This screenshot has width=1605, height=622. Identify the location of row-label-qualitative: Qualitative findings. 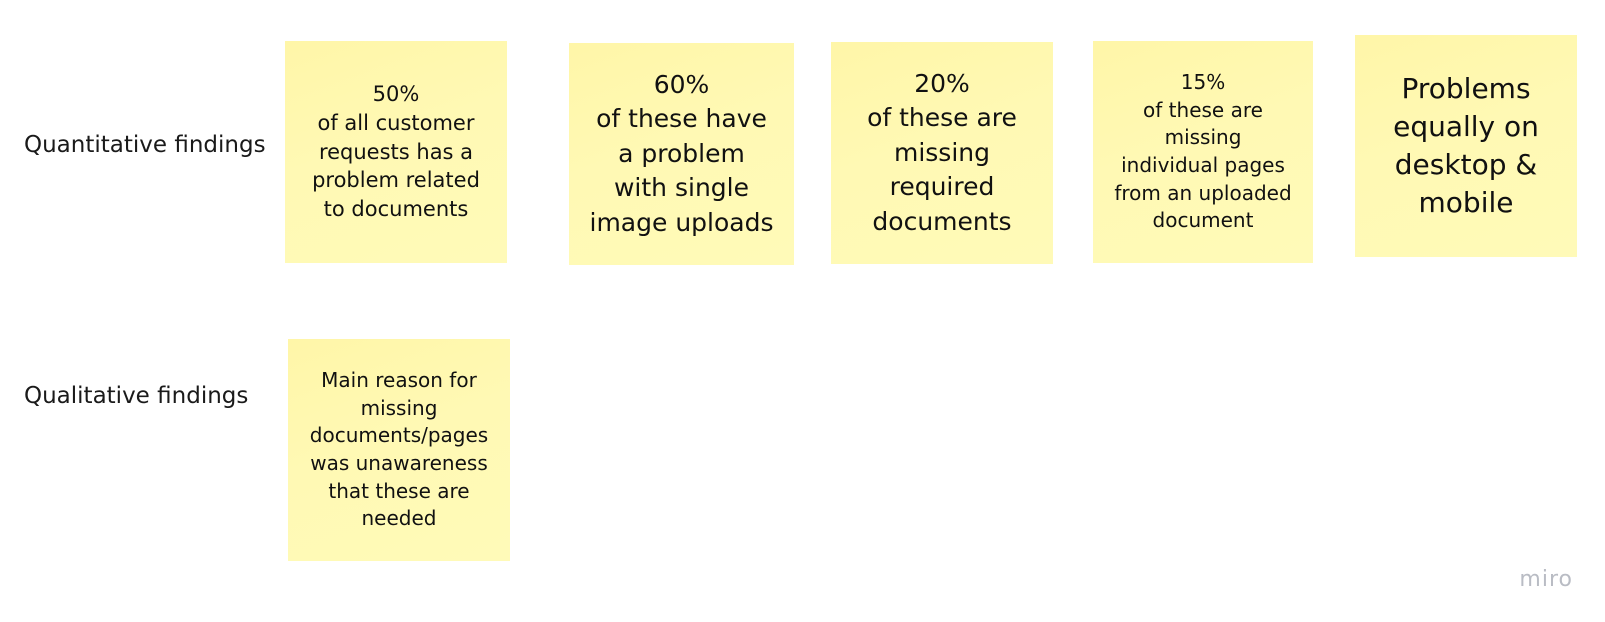
(136, 396).